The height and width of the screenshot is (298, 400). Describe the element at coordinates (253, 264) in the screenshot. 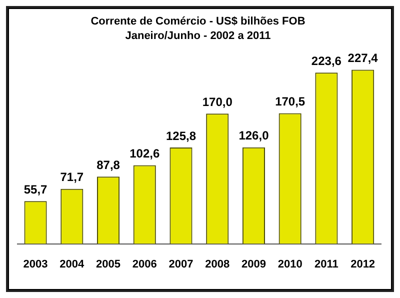

I see `x-tick-label: 2009` at that location.